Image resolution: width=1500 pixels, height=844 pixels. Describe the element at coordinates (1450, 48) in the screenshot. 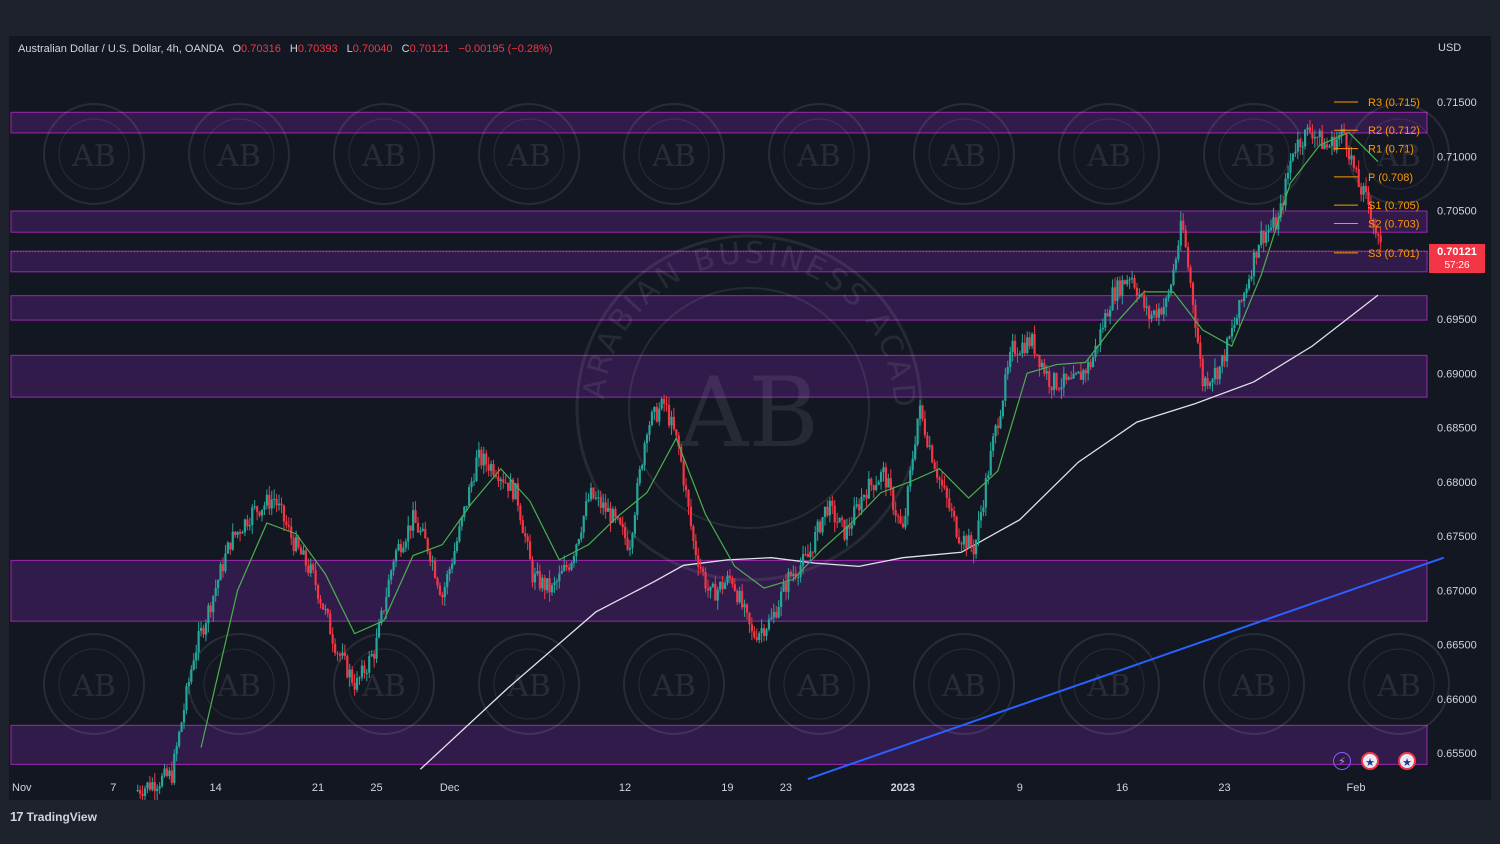

I see `currency-label: USD` at that location.